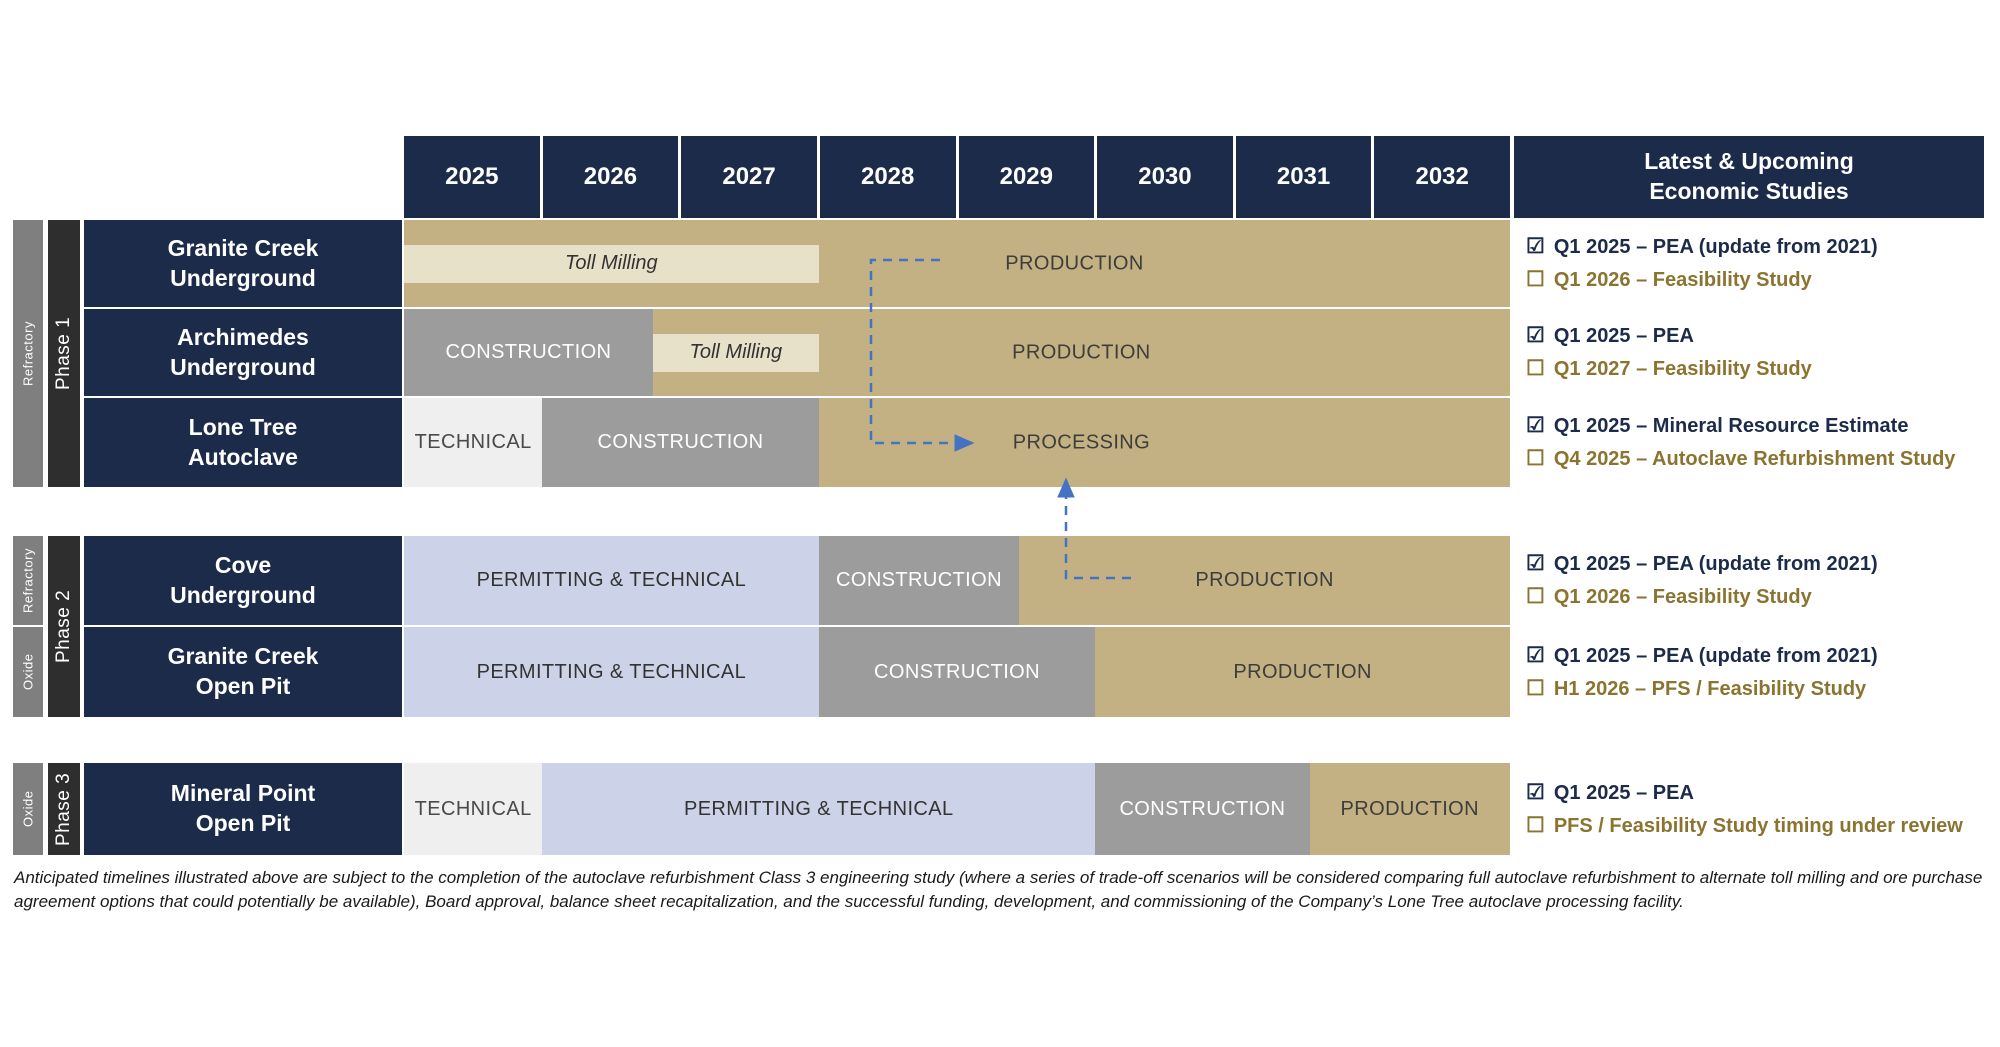 The image size is (2000, 1047). I want to click on project-name-line: Open Pit, so click(243, 686).